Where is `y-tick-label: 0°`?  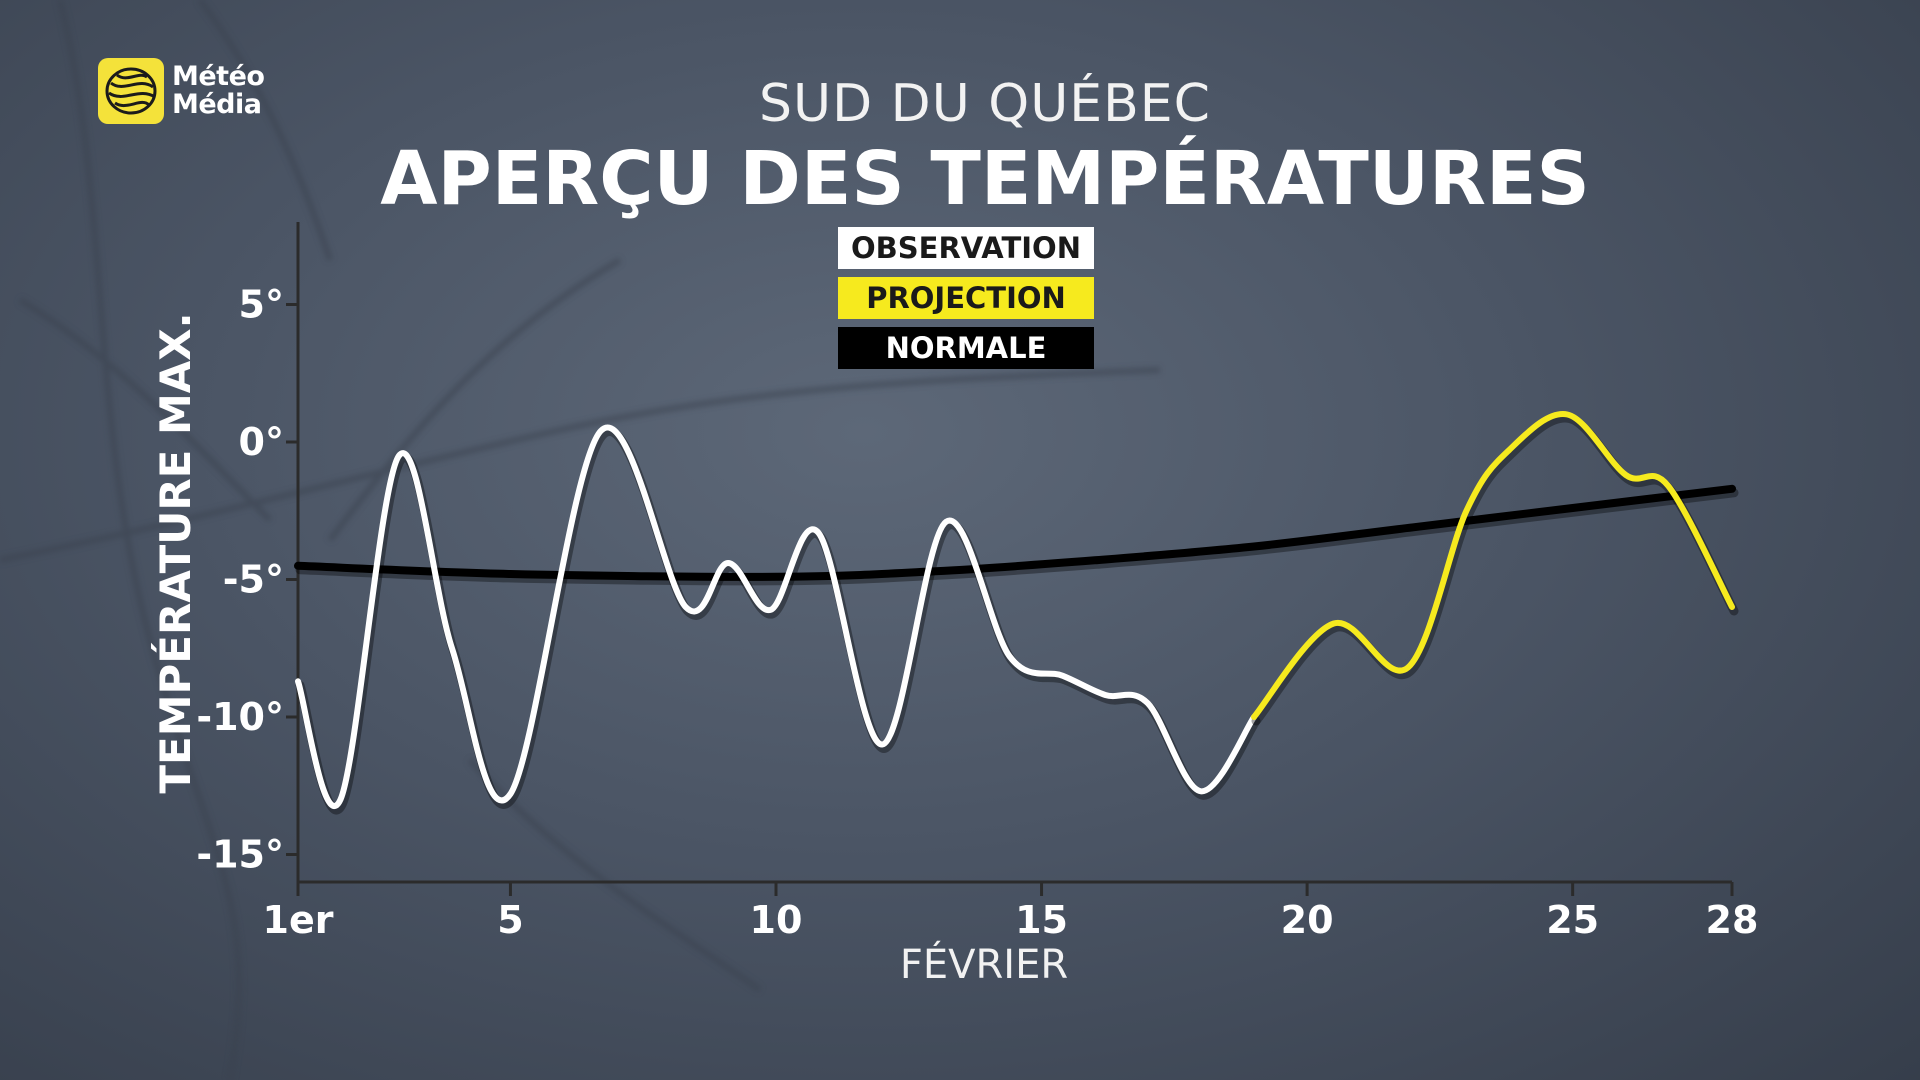
y-tick-label: 0° is located at coordinates (261, 442).